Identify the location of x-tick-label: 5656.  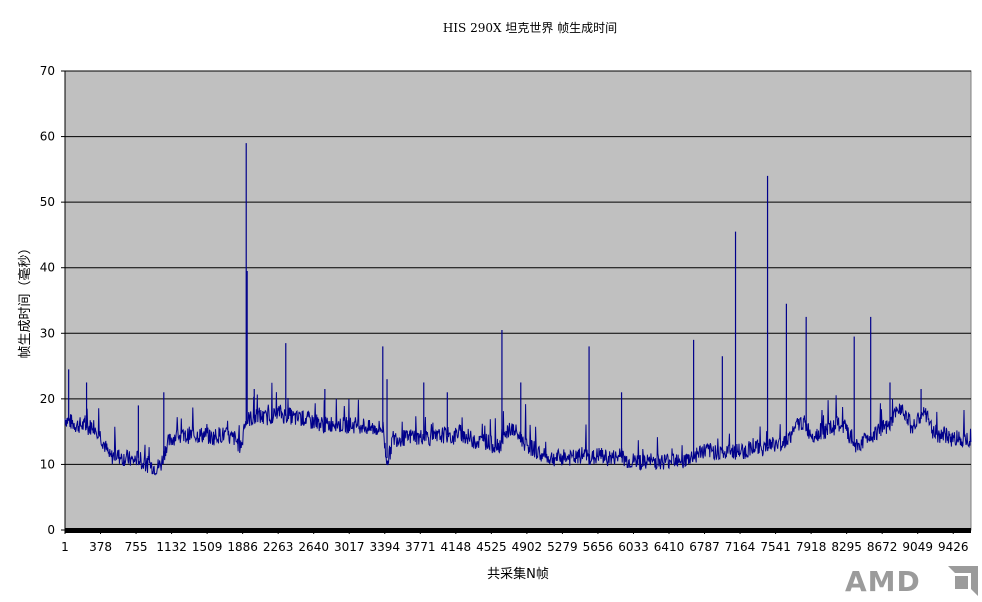
(598, 547).